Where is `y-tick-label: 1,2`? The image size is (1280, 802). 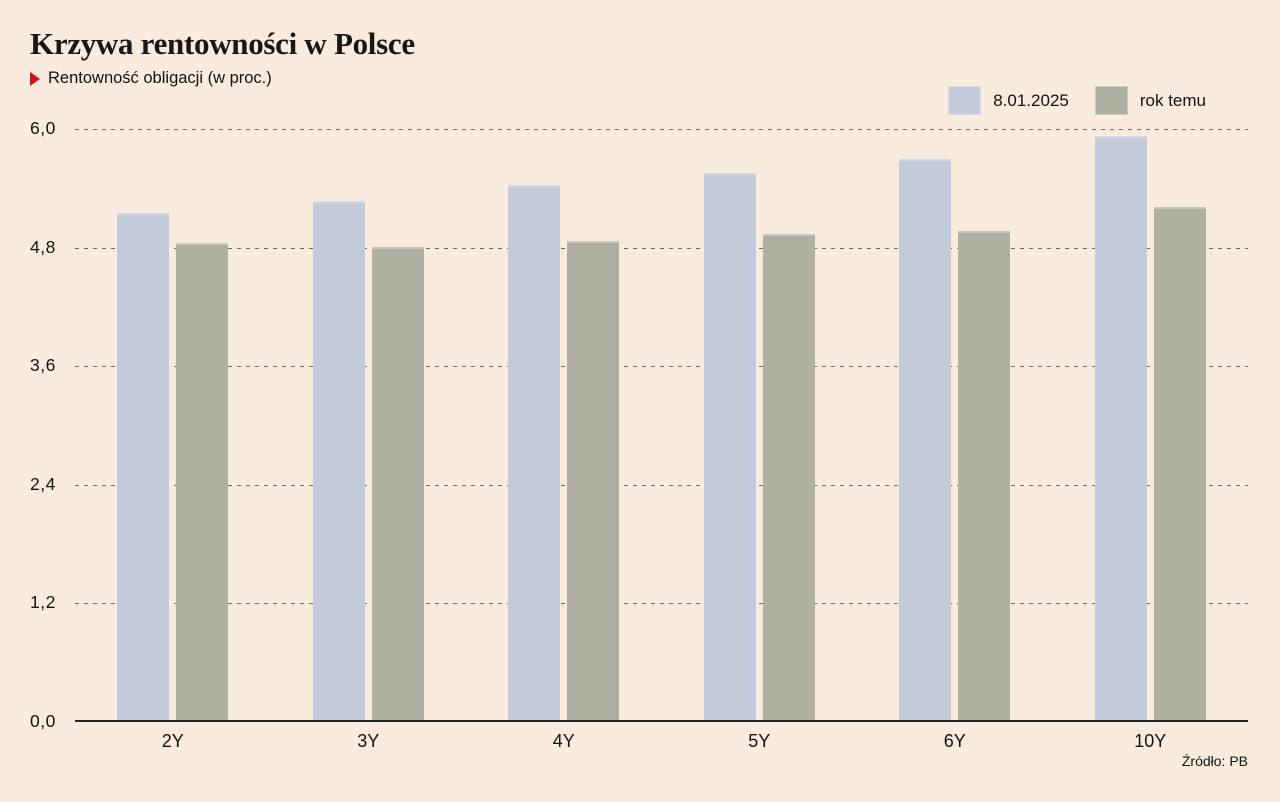
y-tick-label: 1,2 is located at coordinates (43, 602).